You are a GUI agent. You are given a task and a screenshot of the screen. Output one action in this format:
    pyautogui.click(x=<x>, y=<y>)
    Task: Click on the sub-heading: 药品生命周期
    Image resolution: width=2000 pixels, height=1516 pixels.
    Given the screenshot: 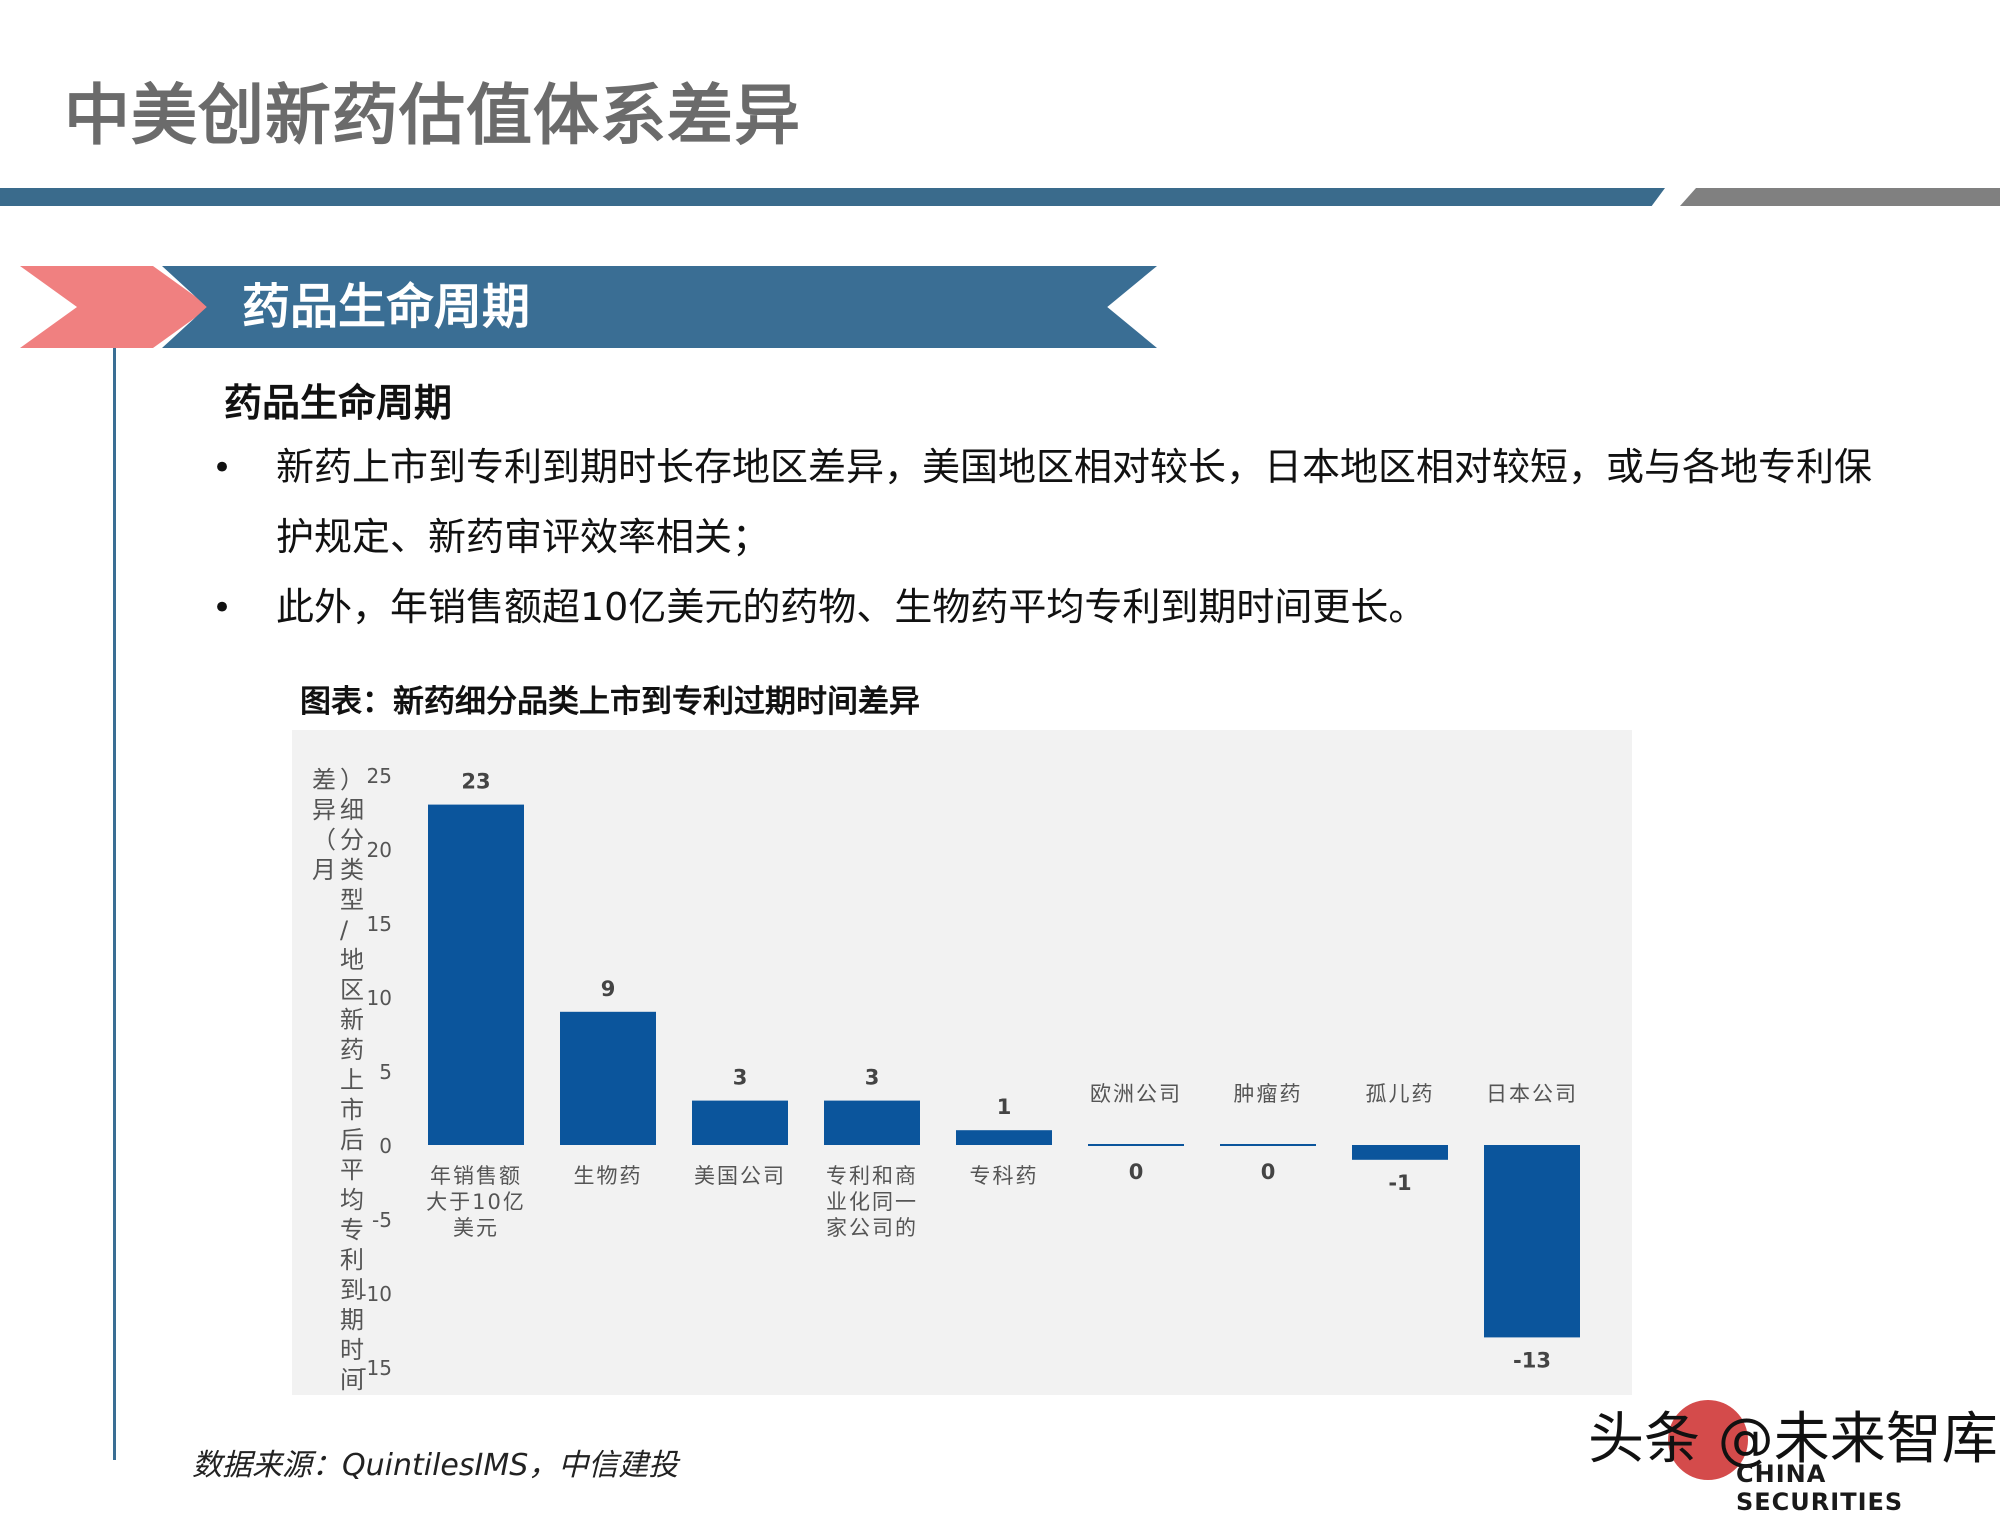 What is the action you would take?
    pyautogui.click(x=338, y=403)
    